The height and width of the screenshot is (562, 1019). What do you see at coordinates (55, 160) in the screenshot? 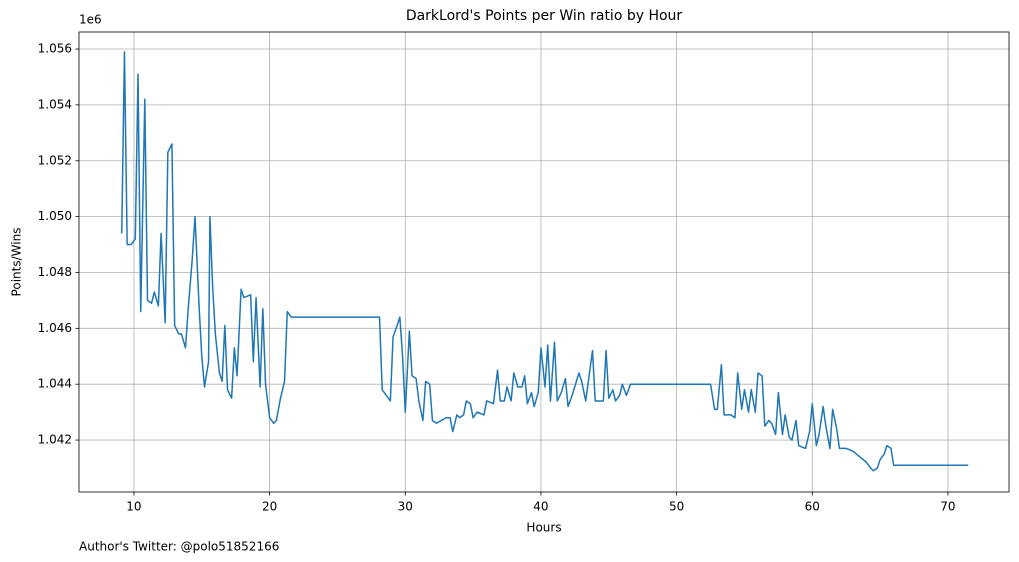
I see `y-tick-label: 1.052` at bounding box center [55, 160].